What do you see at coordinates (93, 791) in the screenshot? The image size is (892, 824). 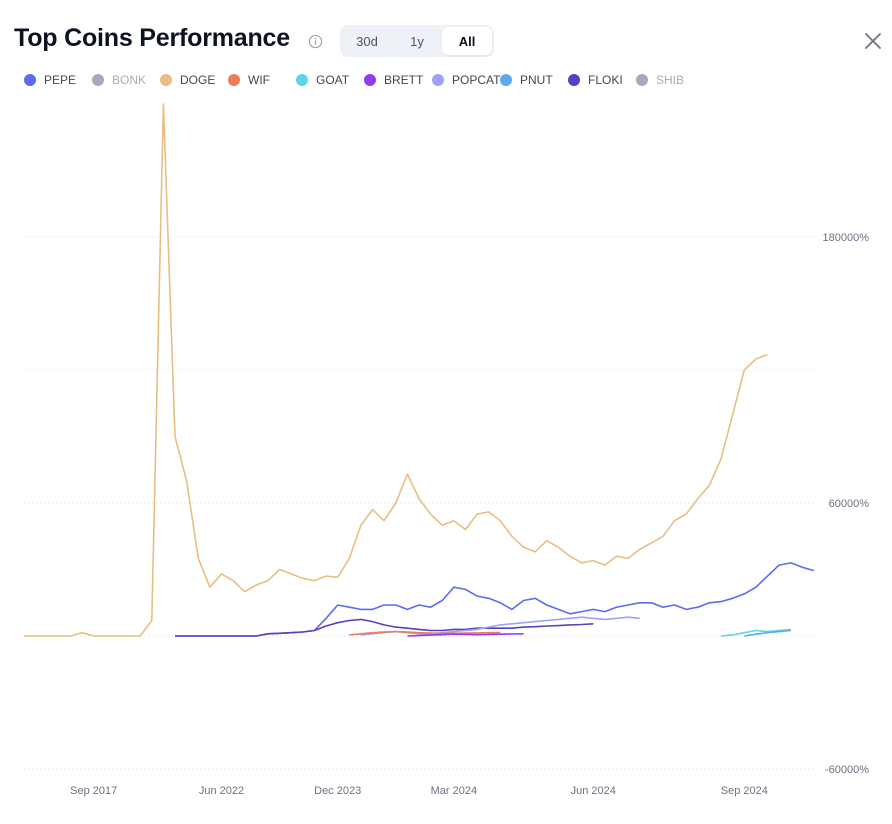 I see `x-tick-label: Sep 2017` at bounding box center [93, 791].